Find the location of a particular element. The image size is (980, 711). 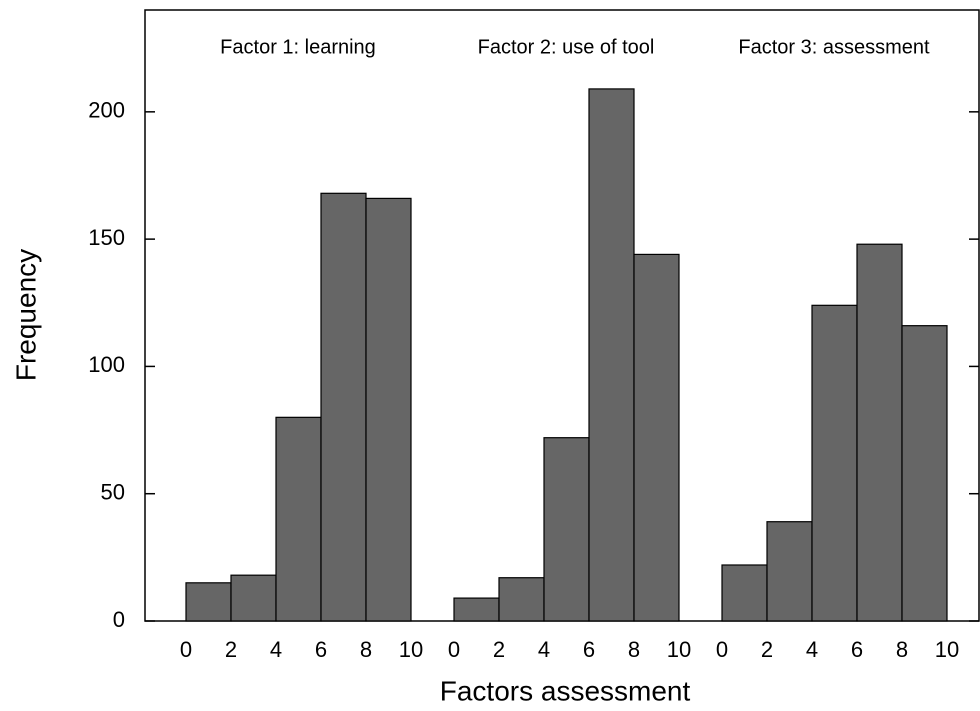

y-tick-label: 200 is located at coordinates (106, 110).